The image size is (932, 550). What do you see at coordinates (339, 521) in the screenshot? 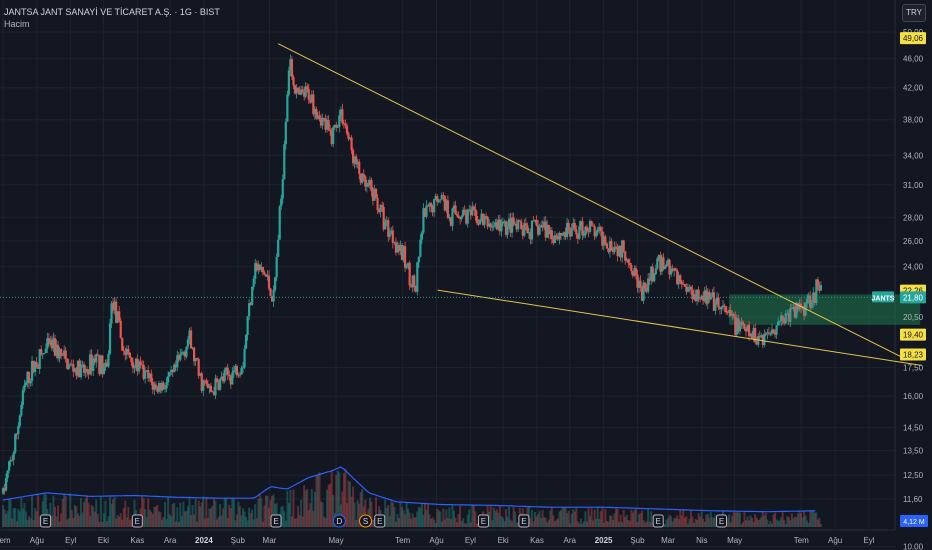
I see `dividend-icon` at bounding box center [339, 521].